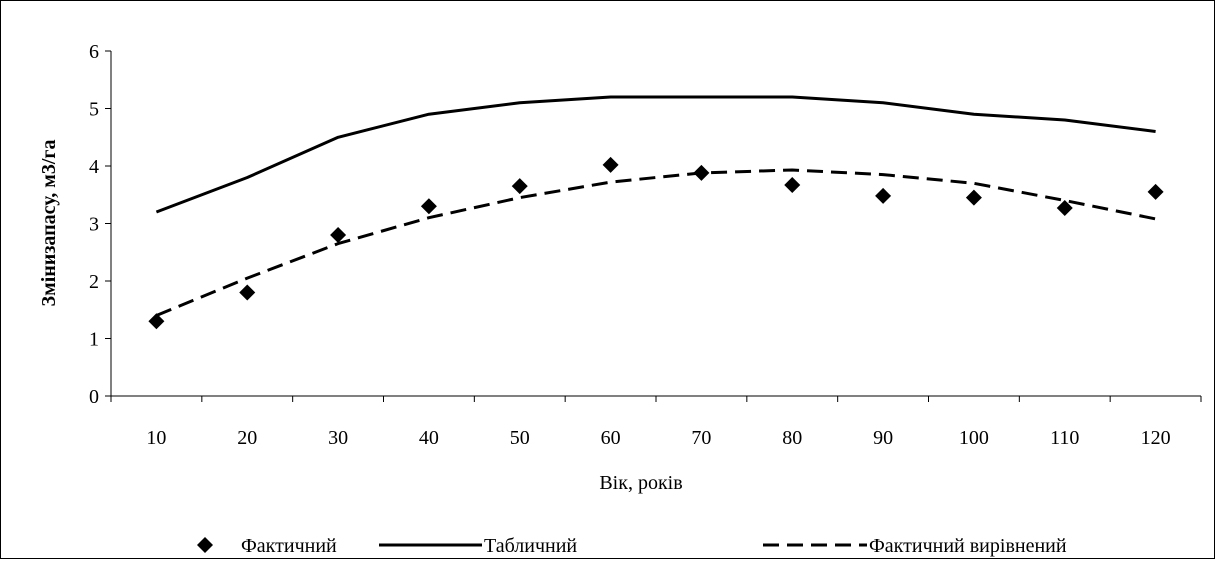 The width and height of the screenshot is (1215, 563). I want to click on x-tick-label: 100, so click(974, 438).